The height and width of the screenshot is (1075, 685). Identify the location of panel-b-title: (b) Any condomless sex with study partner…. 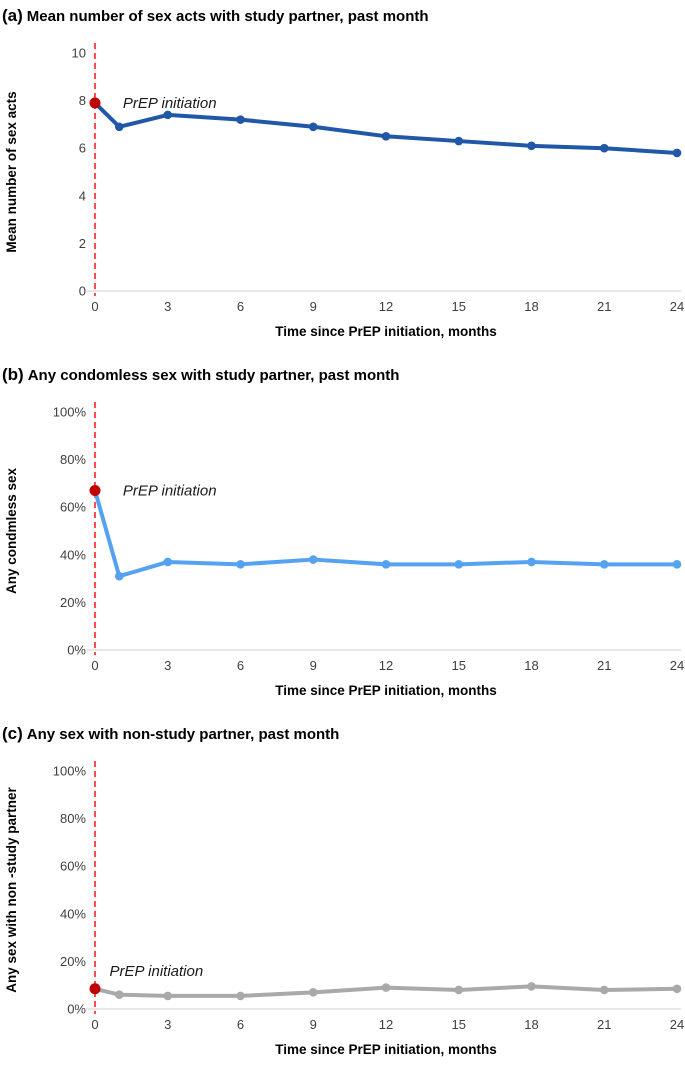
(343, 375).